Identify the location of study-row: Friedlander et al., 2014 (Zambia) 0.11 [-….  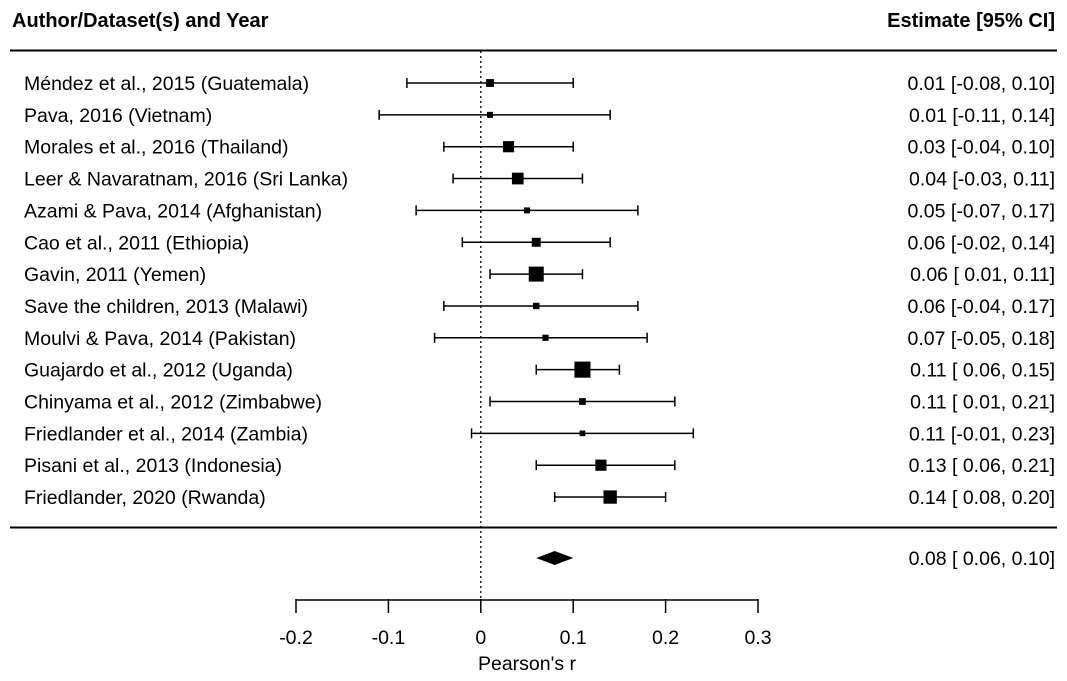
(539, 434).